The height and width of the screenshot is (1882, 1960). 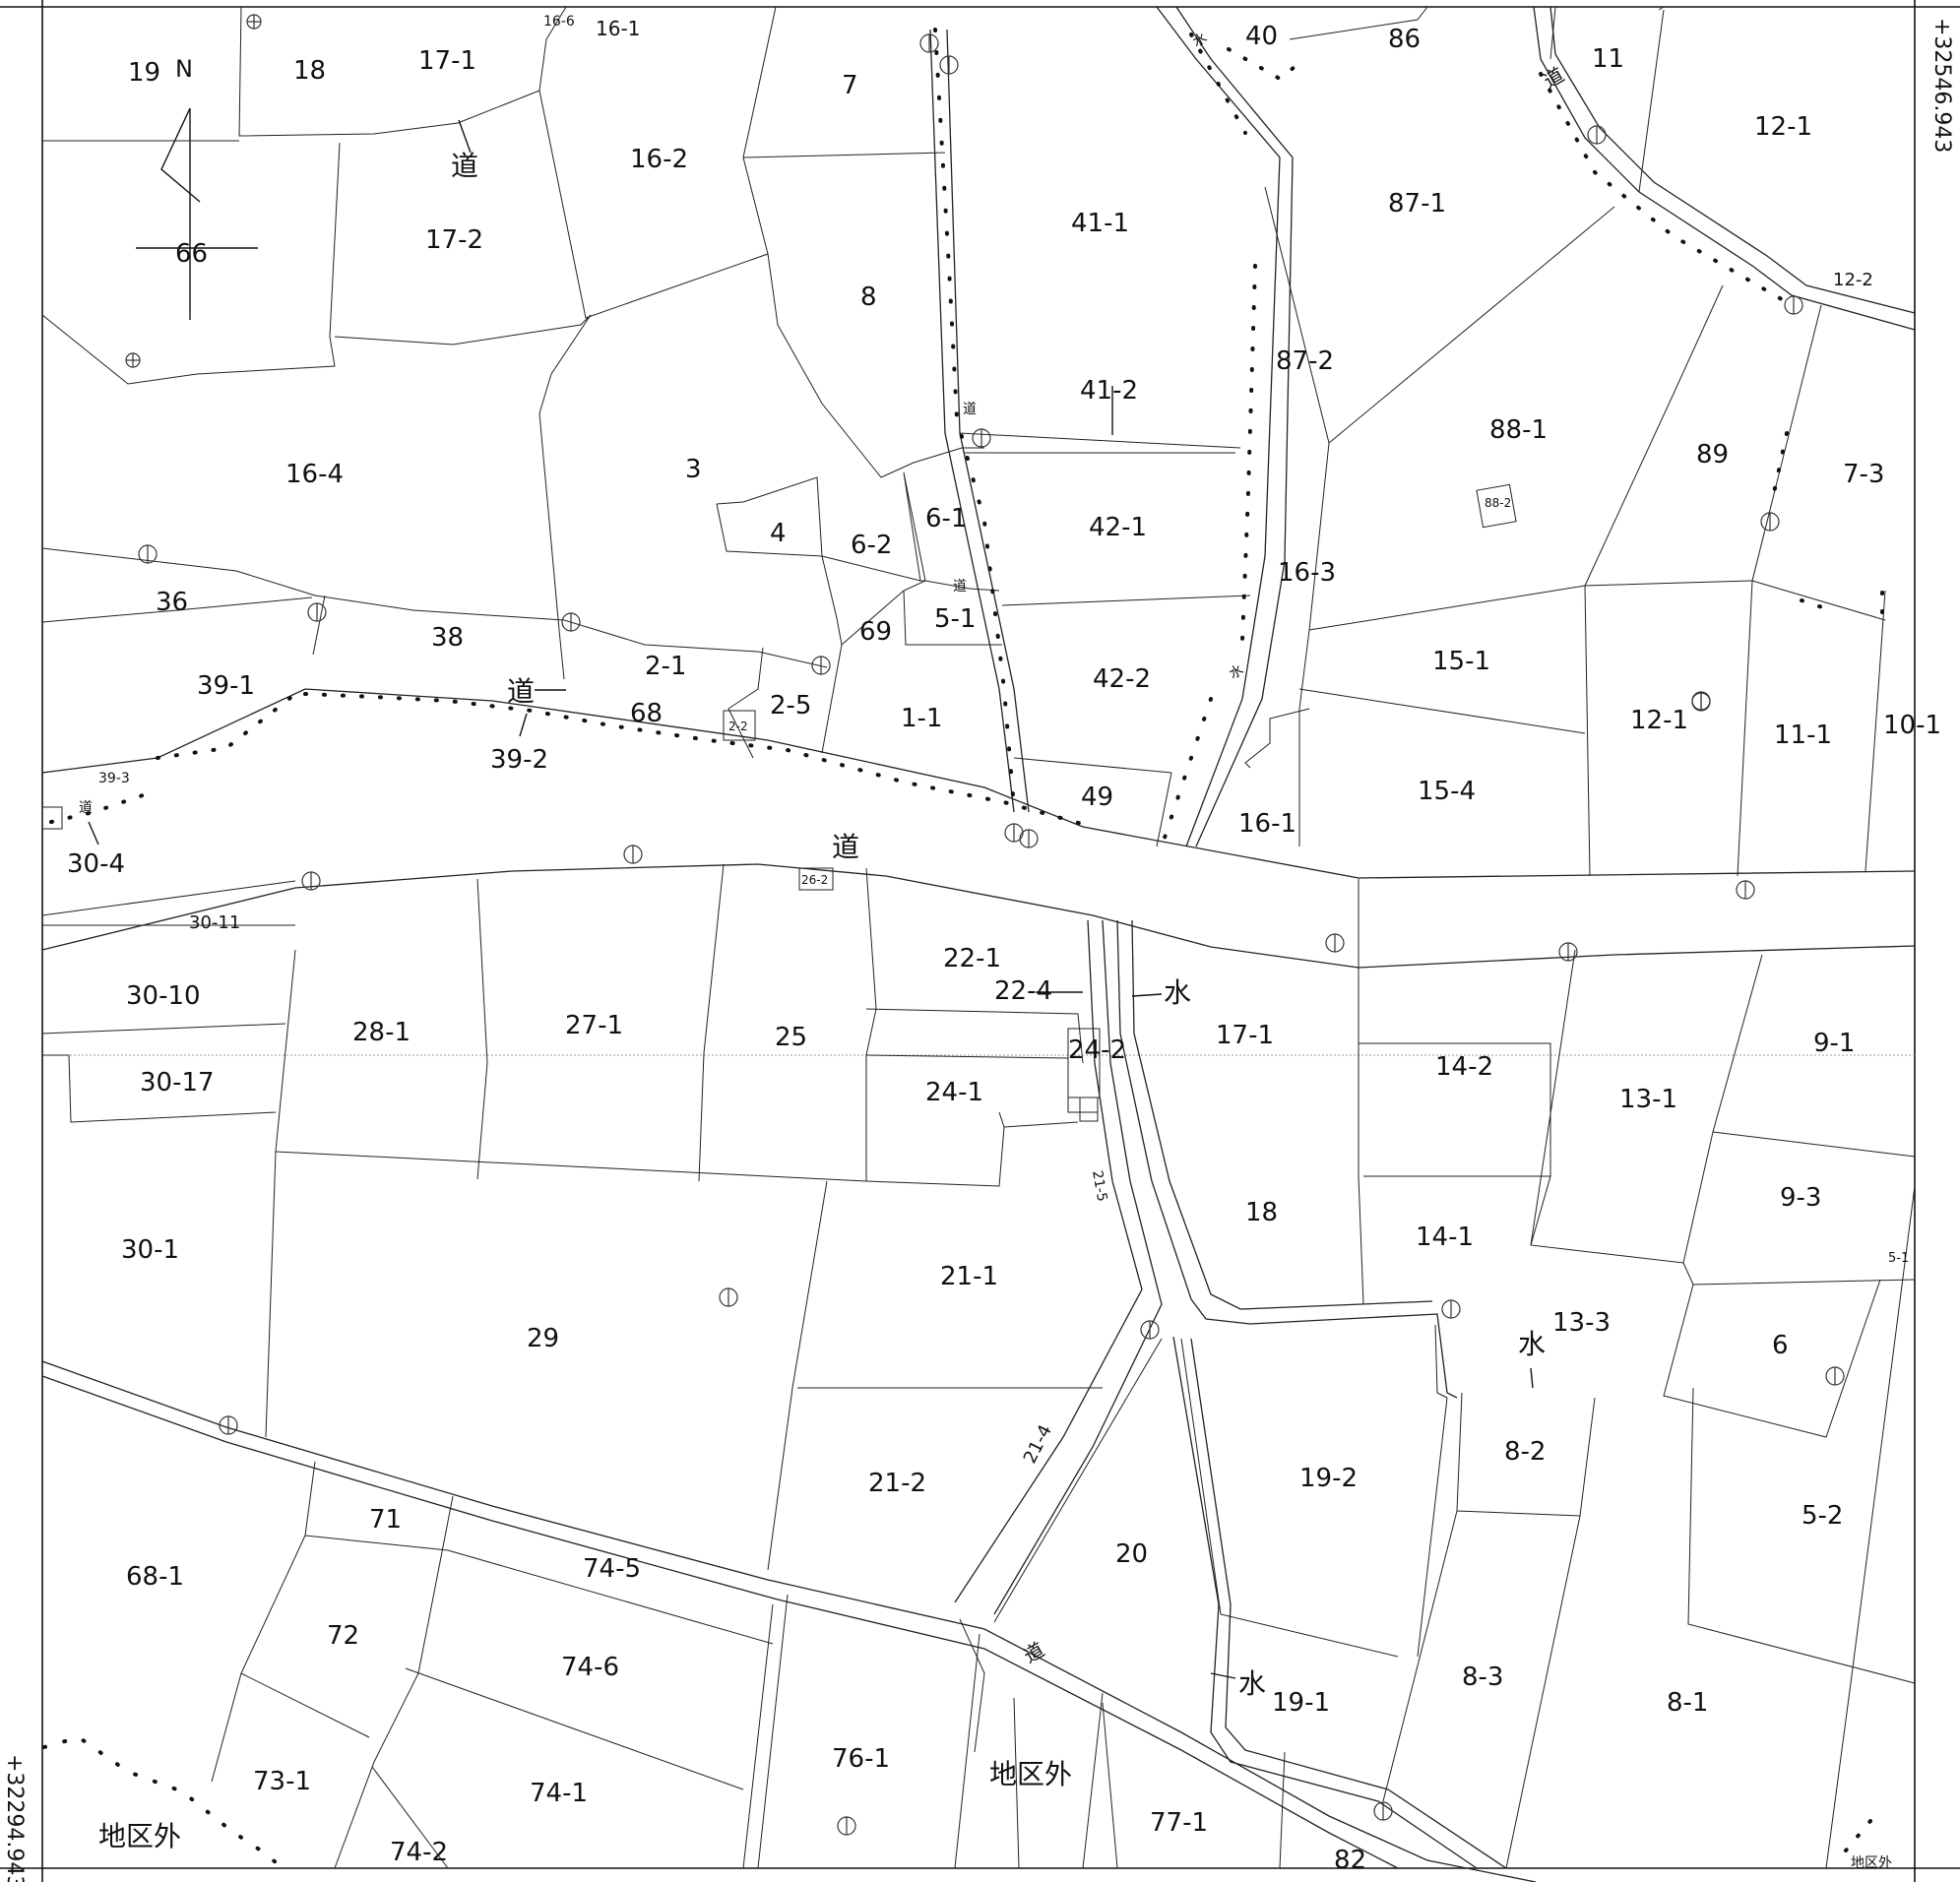 I want to click on parcel-label: 21-2, so click(x=897, y=1483).